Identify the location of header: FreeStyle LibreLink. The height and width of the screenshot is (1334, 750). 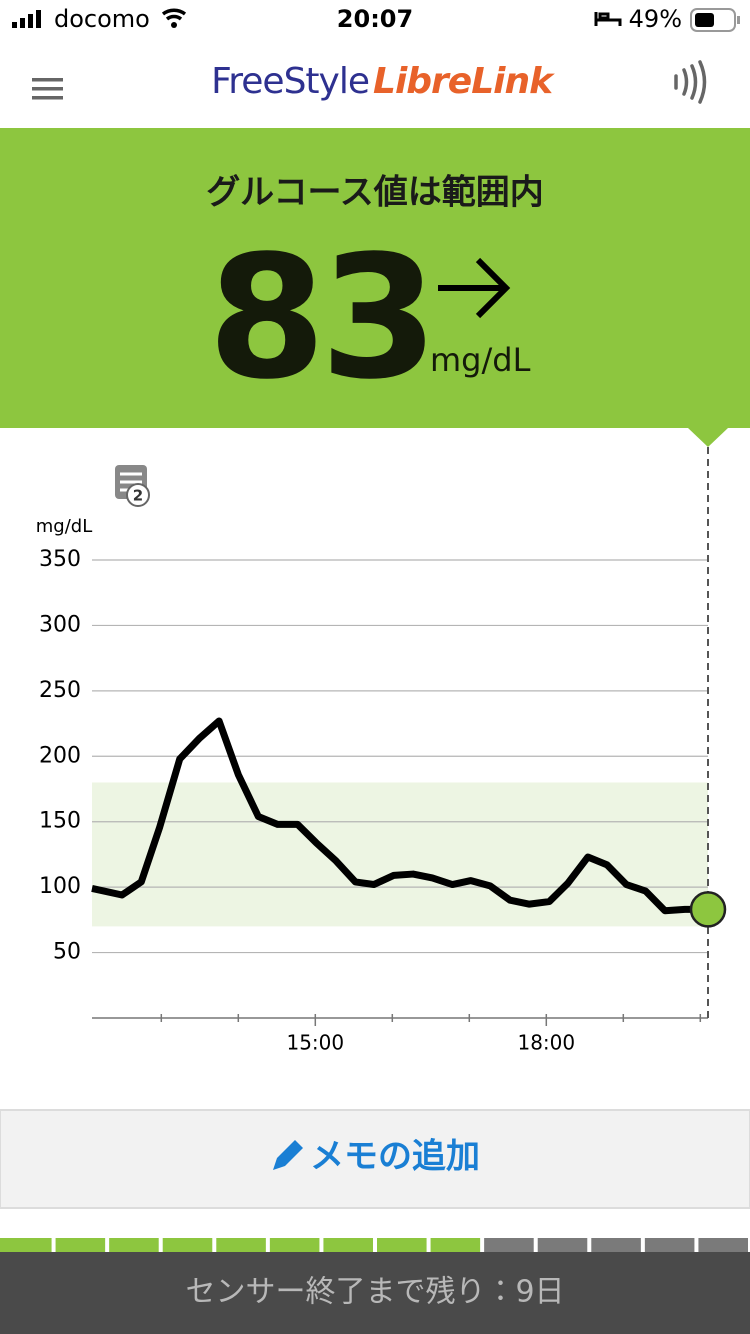
(369, 82).